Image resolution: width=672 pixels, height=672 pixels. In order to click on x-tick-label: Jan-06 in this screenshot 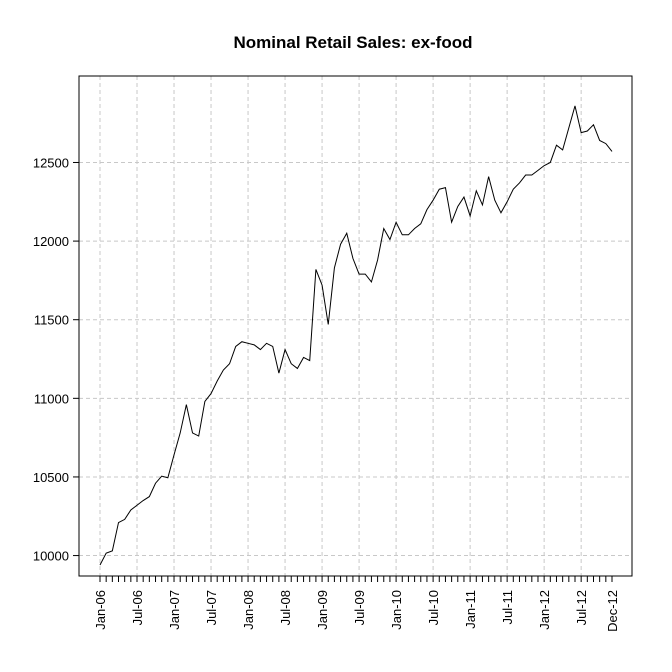, I will do `click(100, 610)`.